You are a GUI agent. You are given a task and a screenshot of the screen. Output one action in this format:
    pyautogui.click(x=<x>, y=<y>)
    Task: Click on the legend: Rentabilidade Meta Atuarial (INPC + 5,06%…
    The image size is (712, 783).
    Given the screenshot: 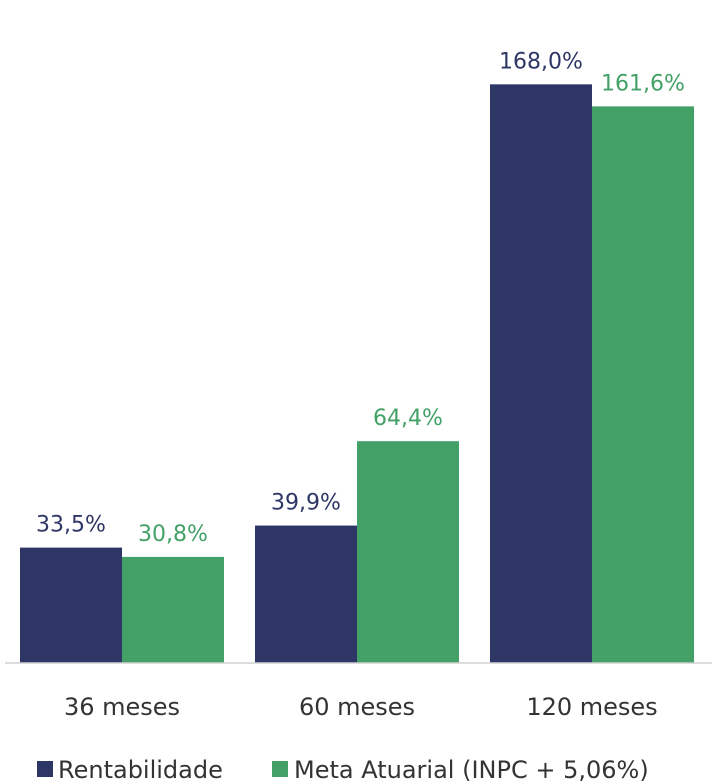 What is the action you would take?
    pyautogui.click(x=343, y=769)
    